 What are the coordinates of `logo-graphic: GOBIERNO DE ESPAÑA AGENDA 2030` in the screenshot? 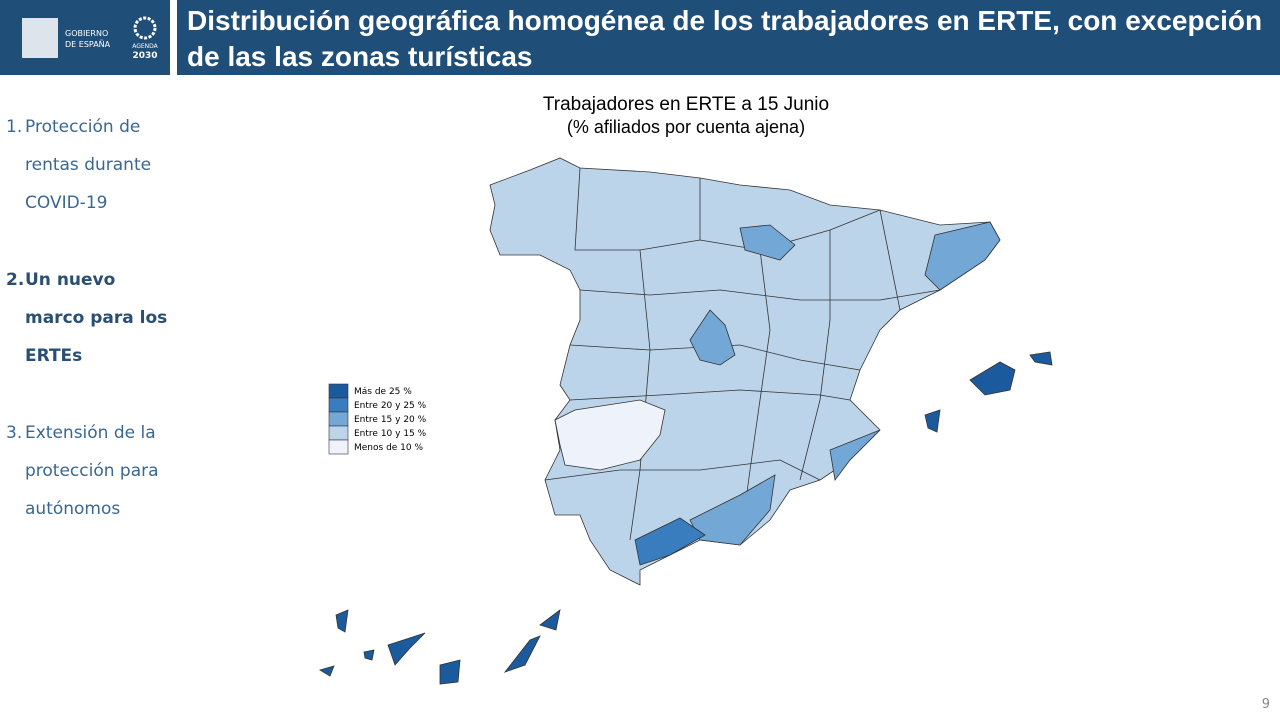 It's located at (90, 38).